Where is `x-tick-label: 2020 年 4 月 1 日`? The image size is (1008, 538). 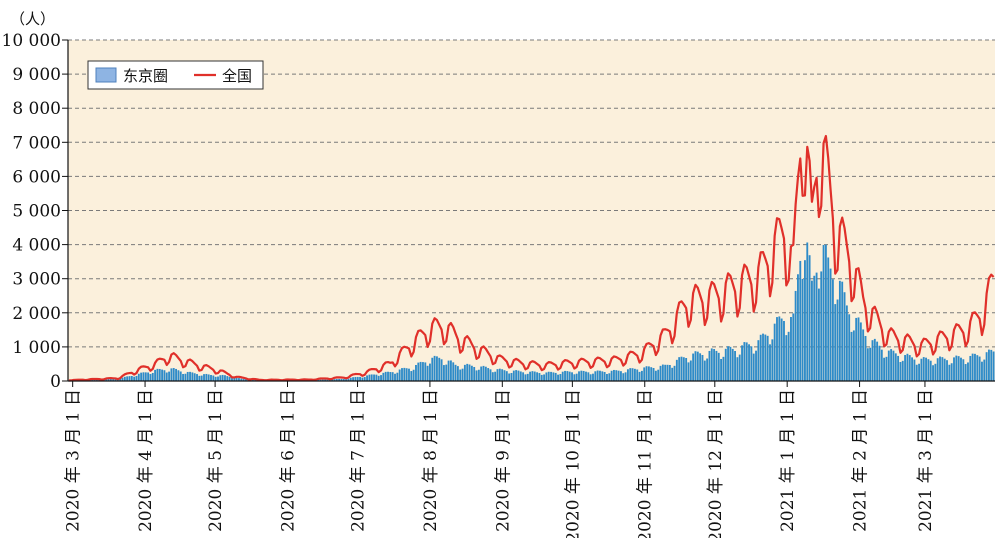 x-tick-label: 2020 年 4 月 1 日 is located at coordinates (146, 460).